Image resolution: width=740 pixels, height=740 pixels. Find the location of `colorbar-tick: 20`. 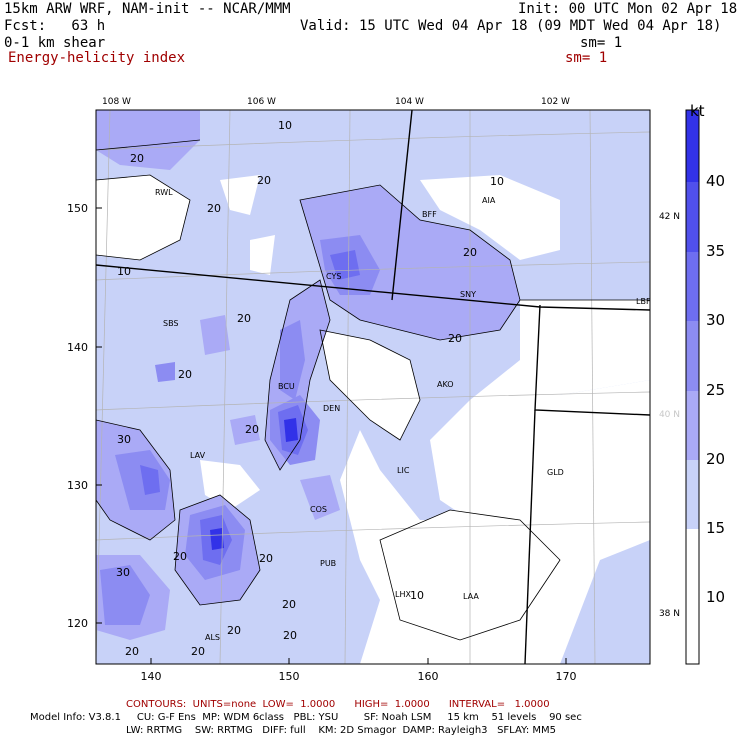

colorbar-tick: 20 is located at coordinates (715, 459).